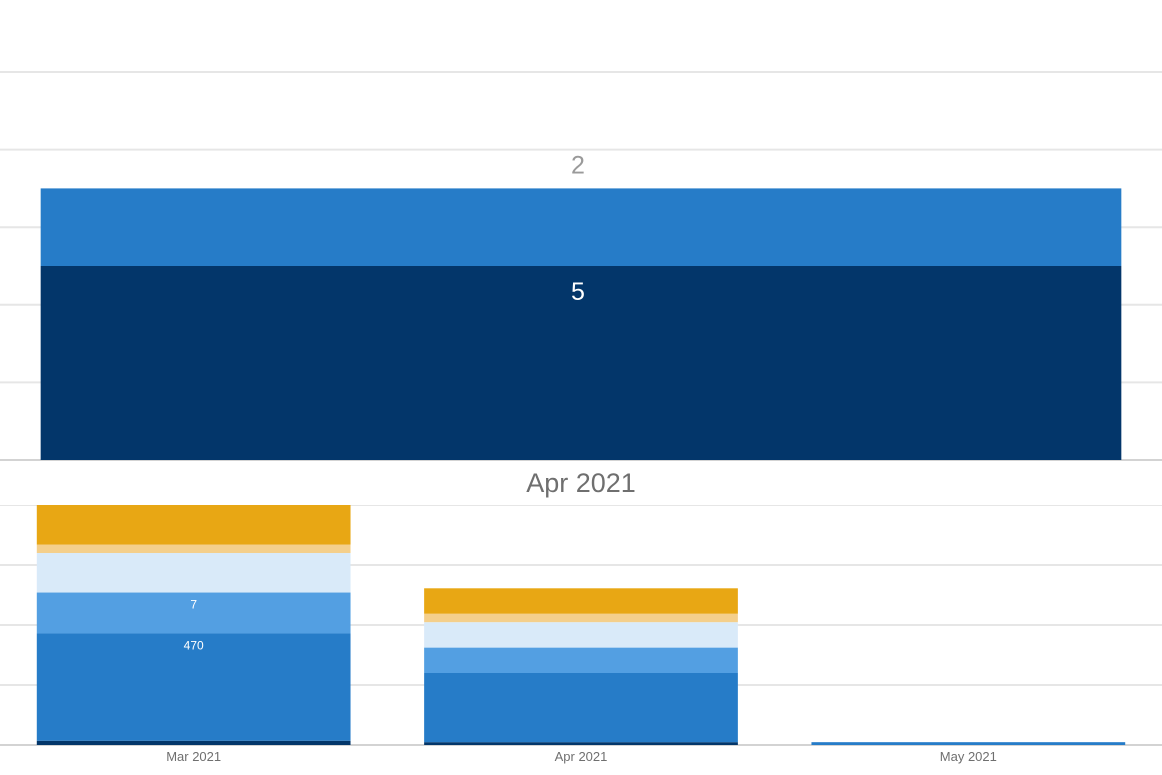 This screenshot has width=1162, height=775. I want to click on x-tick-label-may-2021: May 2021, so click(968, 756).